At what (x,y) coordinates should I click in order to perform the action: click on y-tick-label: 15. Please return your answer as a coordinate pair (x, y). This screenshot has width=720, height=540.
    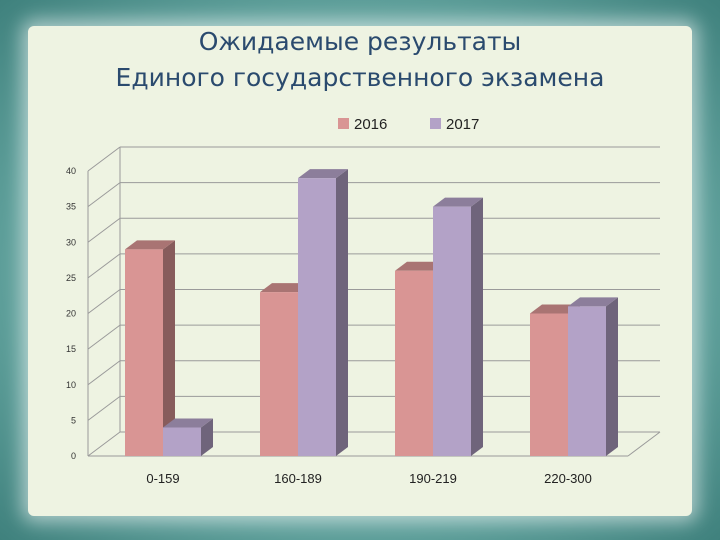
    Looking at the image, I should click on (71, 349).